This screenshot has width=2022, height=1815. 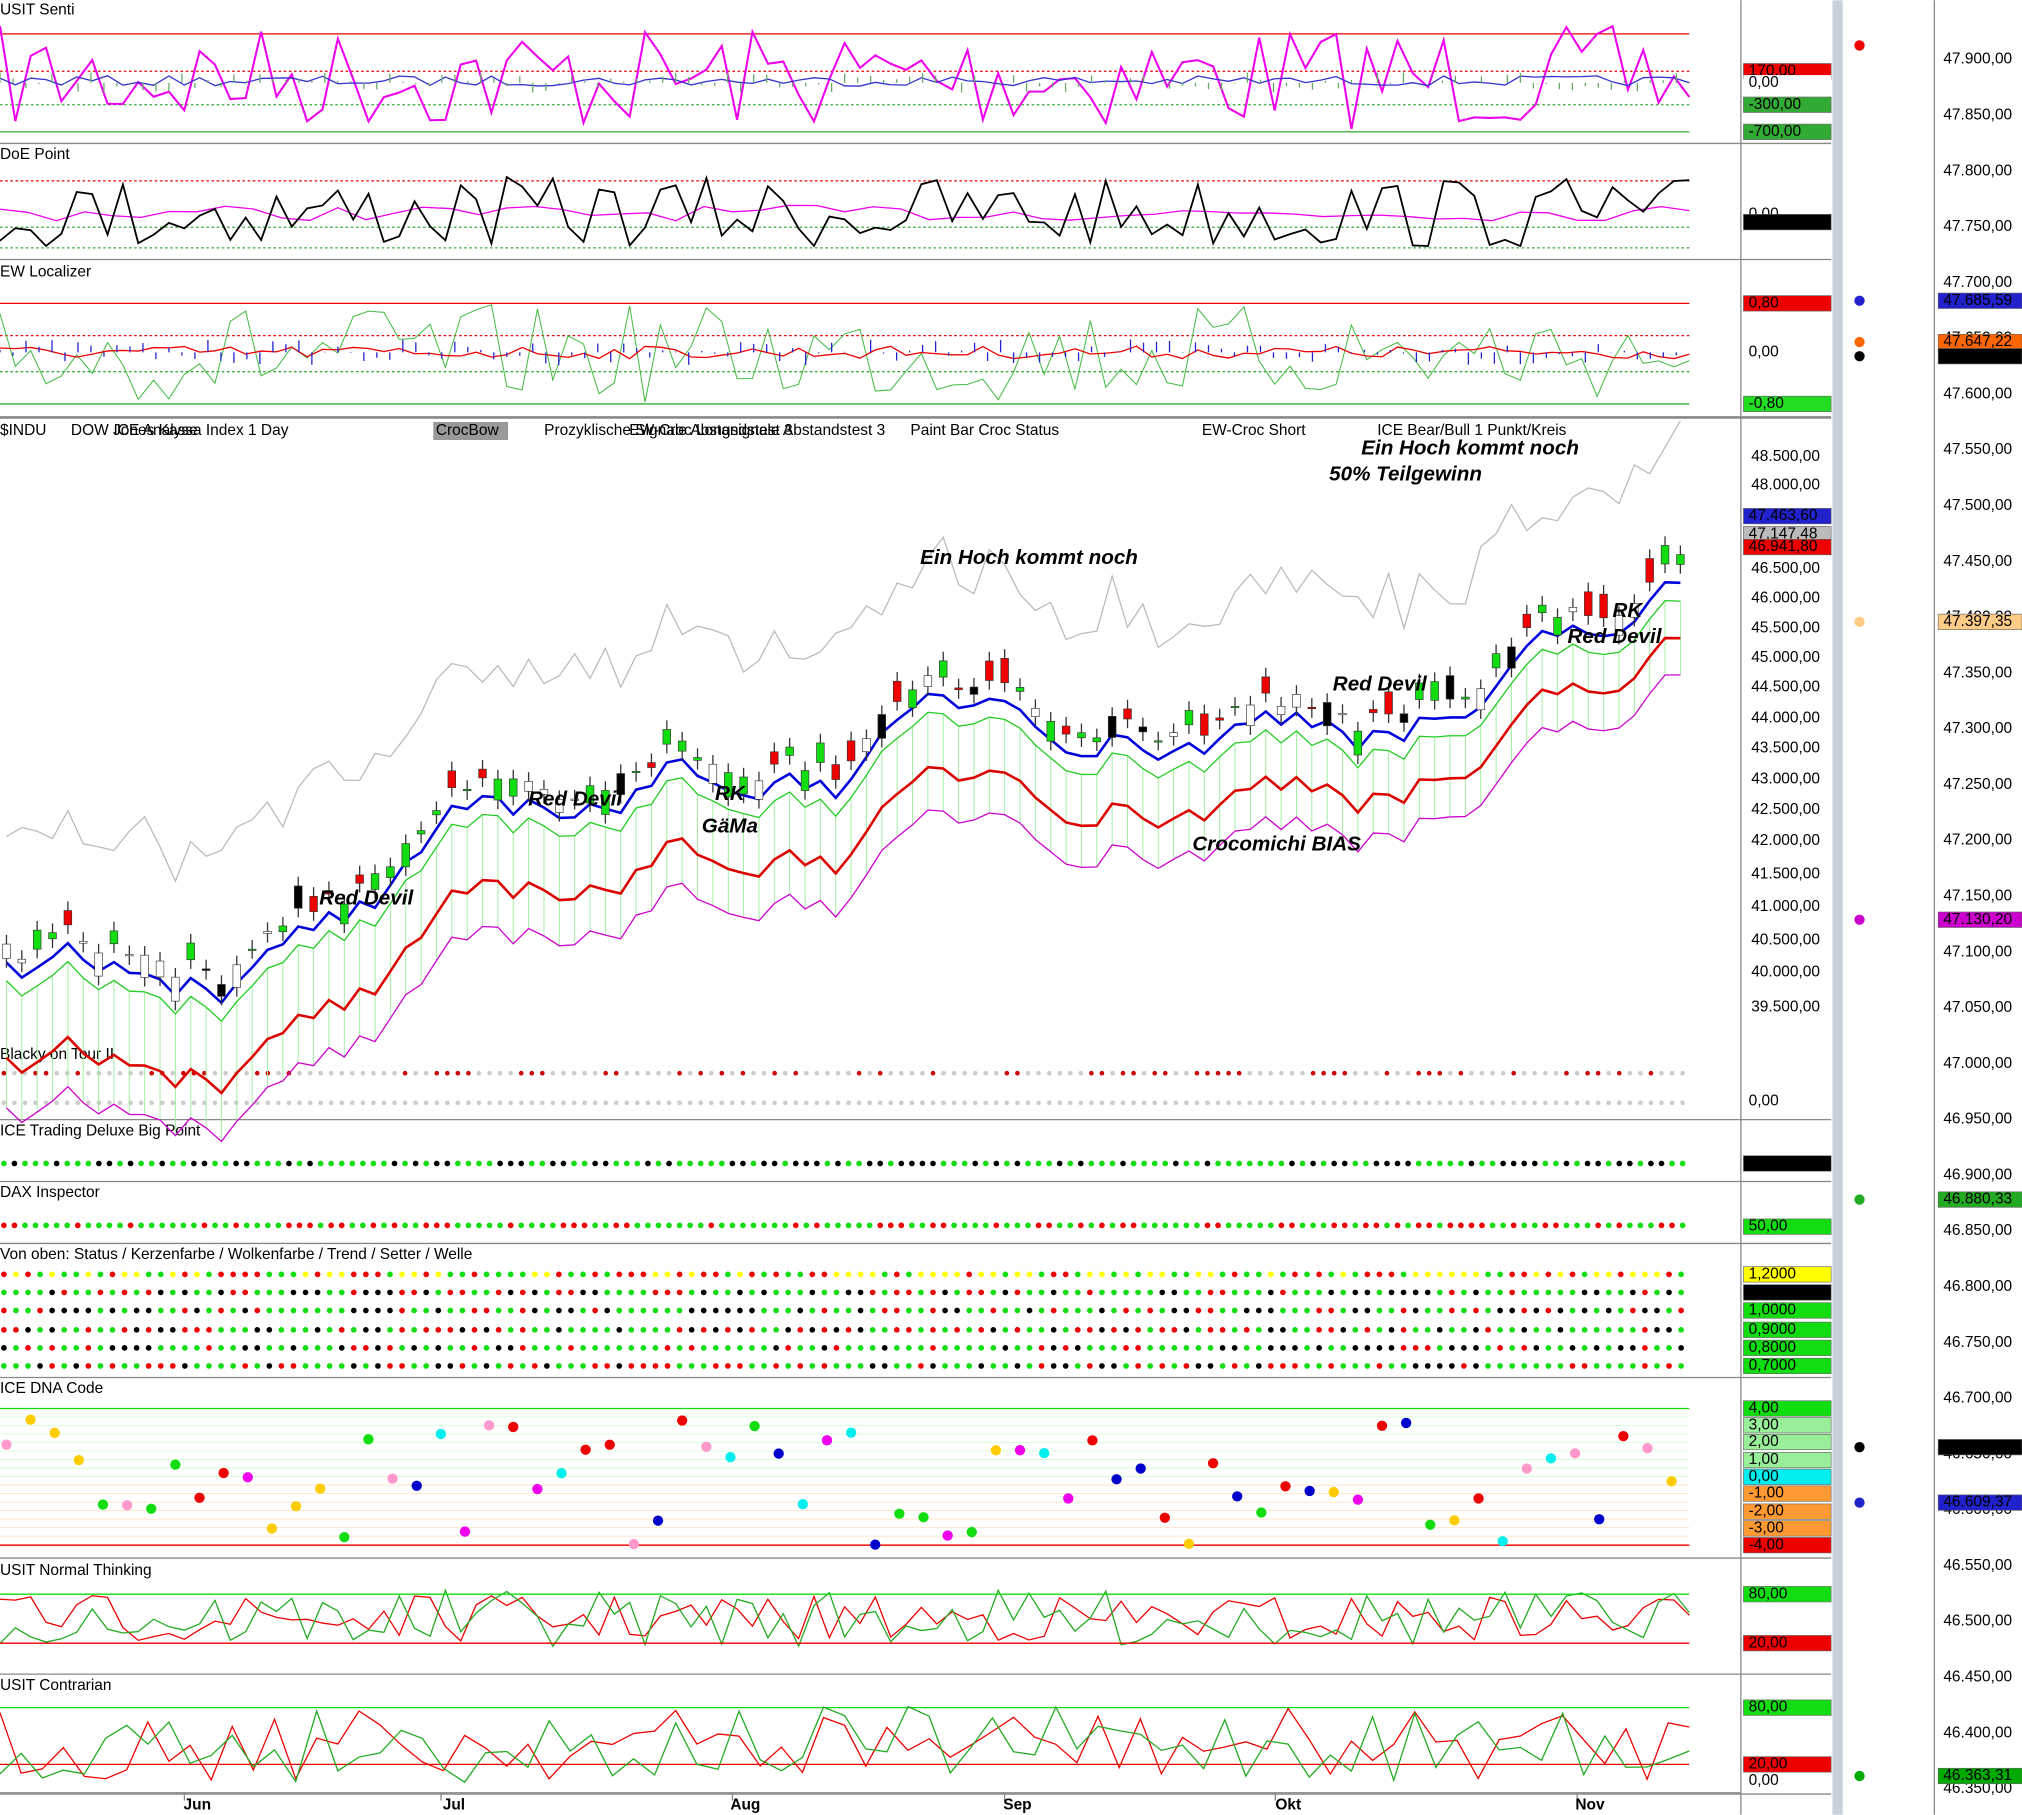 I want to click on toolbar-item: CrocBow, so click(x=468, y=430).